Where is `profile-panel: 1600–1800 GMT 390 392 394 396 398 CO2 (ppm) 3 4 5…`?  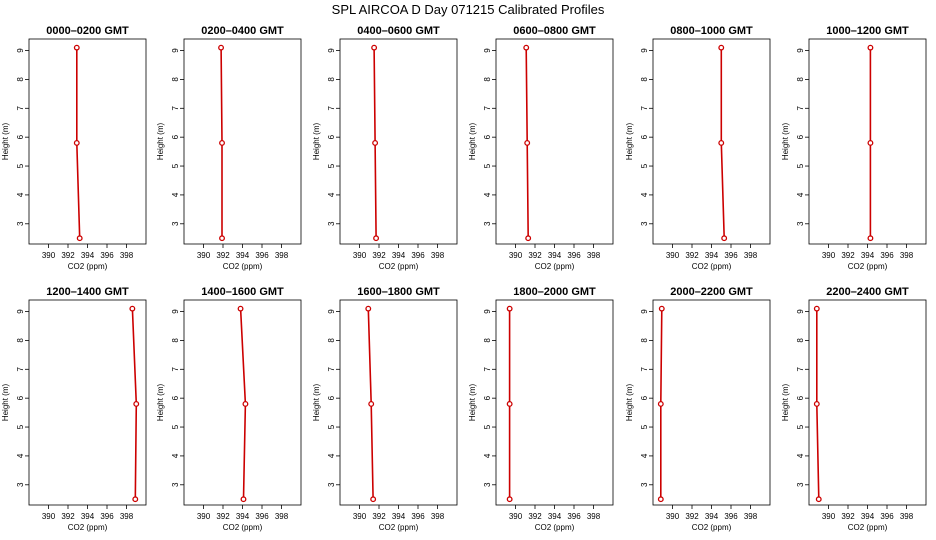
profile-panel: 1600–1800 GMT 390 392 394 396 398 CO2 (ppm) 3 4 5… is located at coordinates (385, 409).